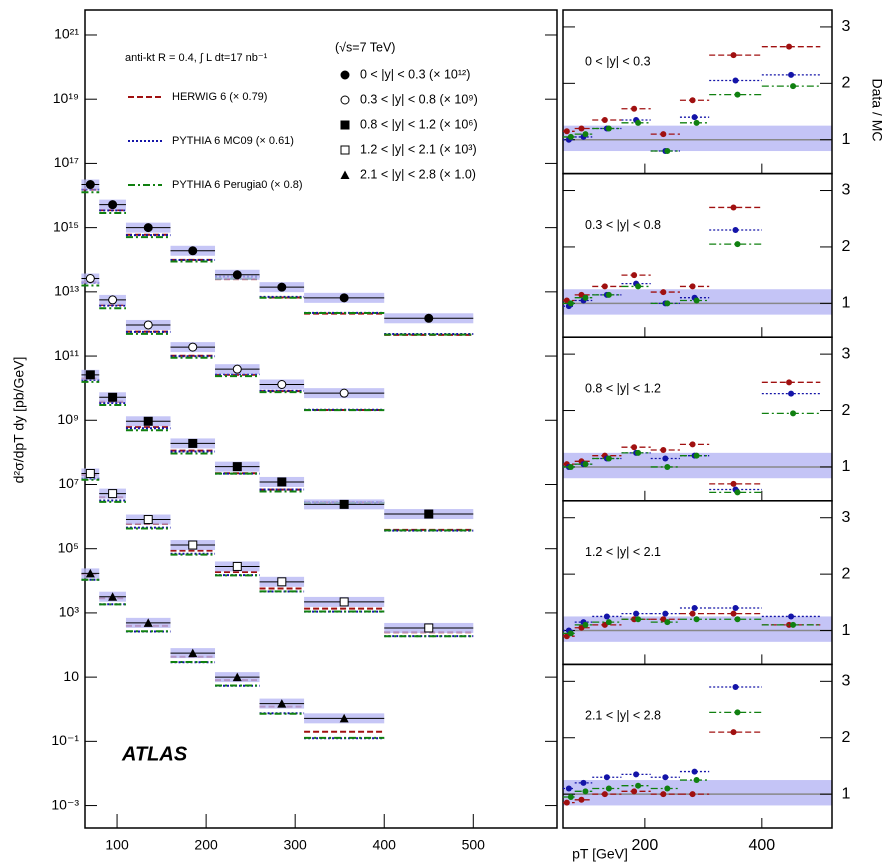 The height and width of the screenshot is (868, 882). I want to click on y-tick-label: 10¹³, so click(66, 291).